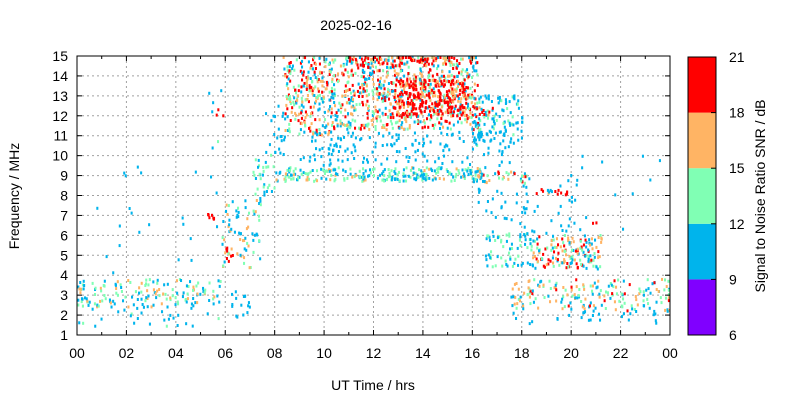 The width and height of the screenshot is (800, 400). What do you see at coordinates (737, 113) in the screenshot?
I see `colorbar-tick-label: 18` at bounding box center [737, 113].